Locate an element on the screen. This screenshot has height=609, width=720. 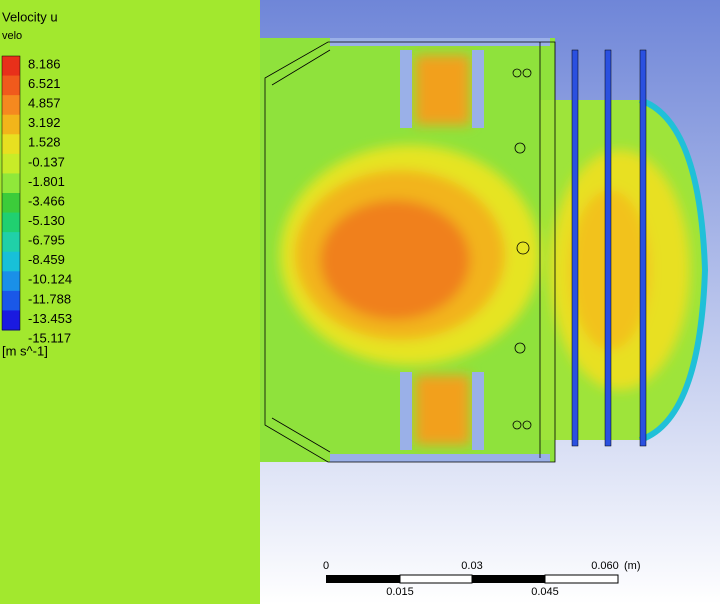
colorbar-frame is located at coordinates (11, 193).